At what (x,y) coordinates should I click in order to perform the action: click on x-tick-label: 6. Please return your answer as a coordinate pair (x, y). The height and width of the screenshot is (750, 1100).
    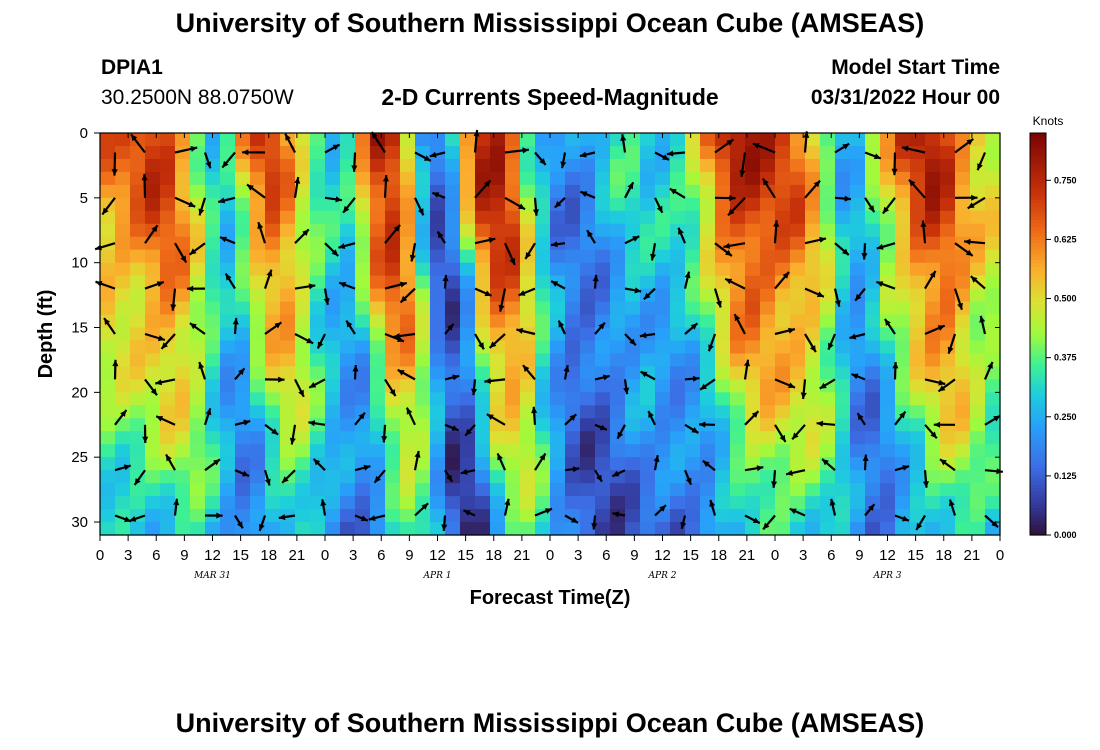
    Looking at the image, I should click on (606, 555).